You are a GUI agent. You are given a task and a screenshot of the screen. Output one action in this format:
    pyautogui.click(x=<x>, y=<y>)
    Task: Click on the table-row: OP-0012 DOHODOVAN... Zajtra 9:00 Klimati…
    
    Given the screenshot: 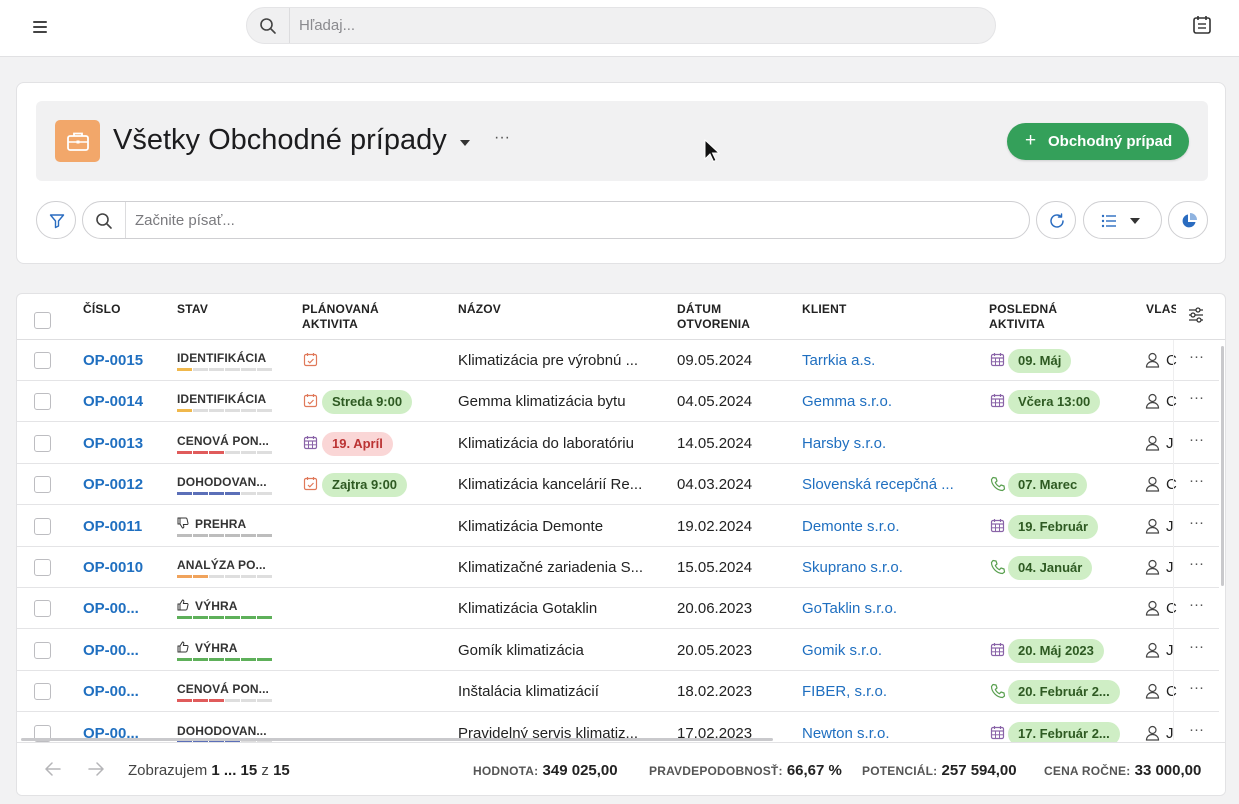 What is the action you would take?
    pyautogui.click(x=618, y=484)
    